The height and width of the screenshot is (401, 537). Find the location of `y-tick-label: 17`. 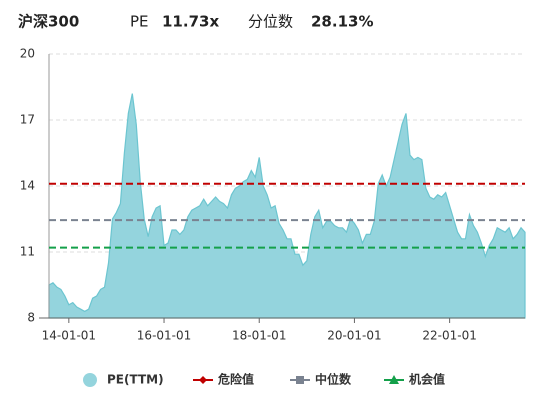

y-tick-label: 17 is located at coordinates (27, 120).